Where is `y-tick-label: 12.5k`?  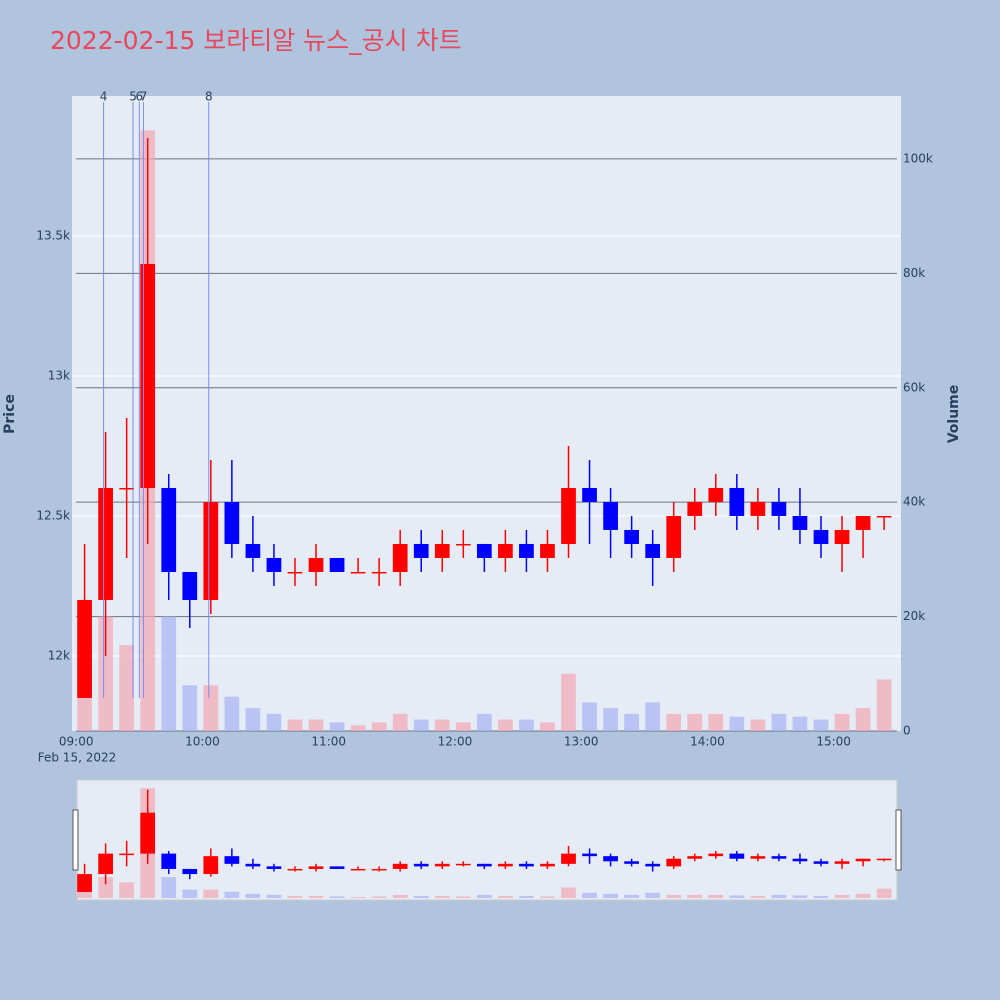 y-tick-label: 12.5k is located at coordinates (53, 515).